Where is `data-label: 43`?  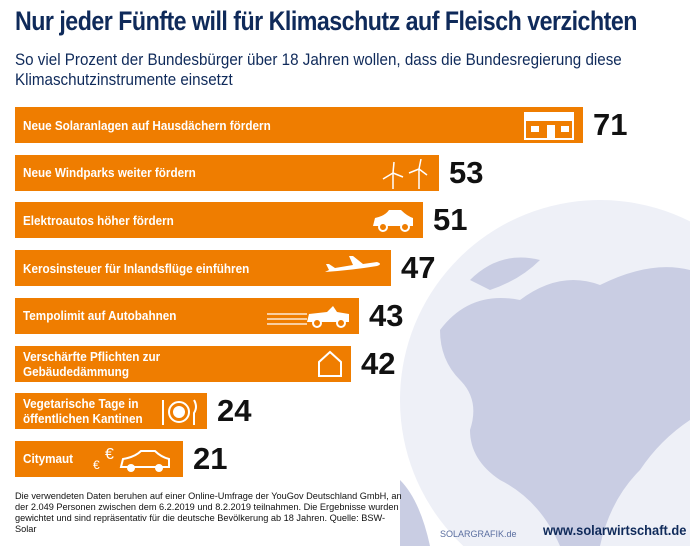
data-label: 43 is located at coordinates (386, 315).